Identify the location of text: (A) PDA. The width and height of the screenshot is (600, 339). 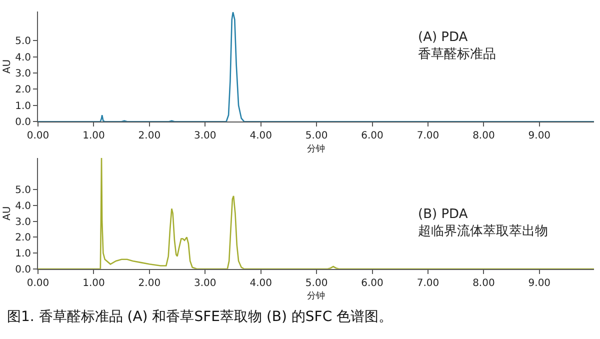
(443, 37).